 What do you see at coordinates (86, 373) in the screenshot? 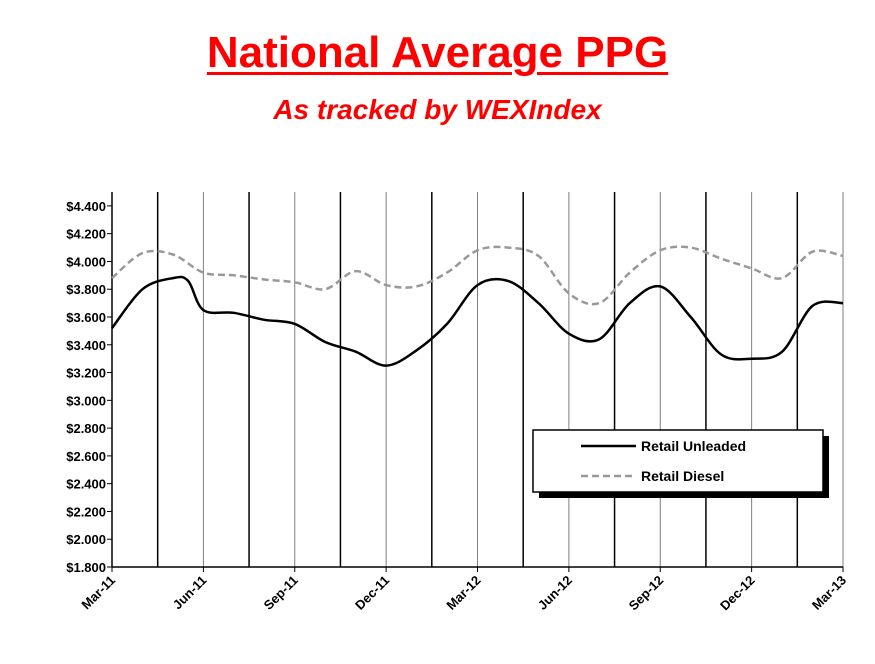
I see `y-tick-label: $3.200` at bounding box center [86, 373].